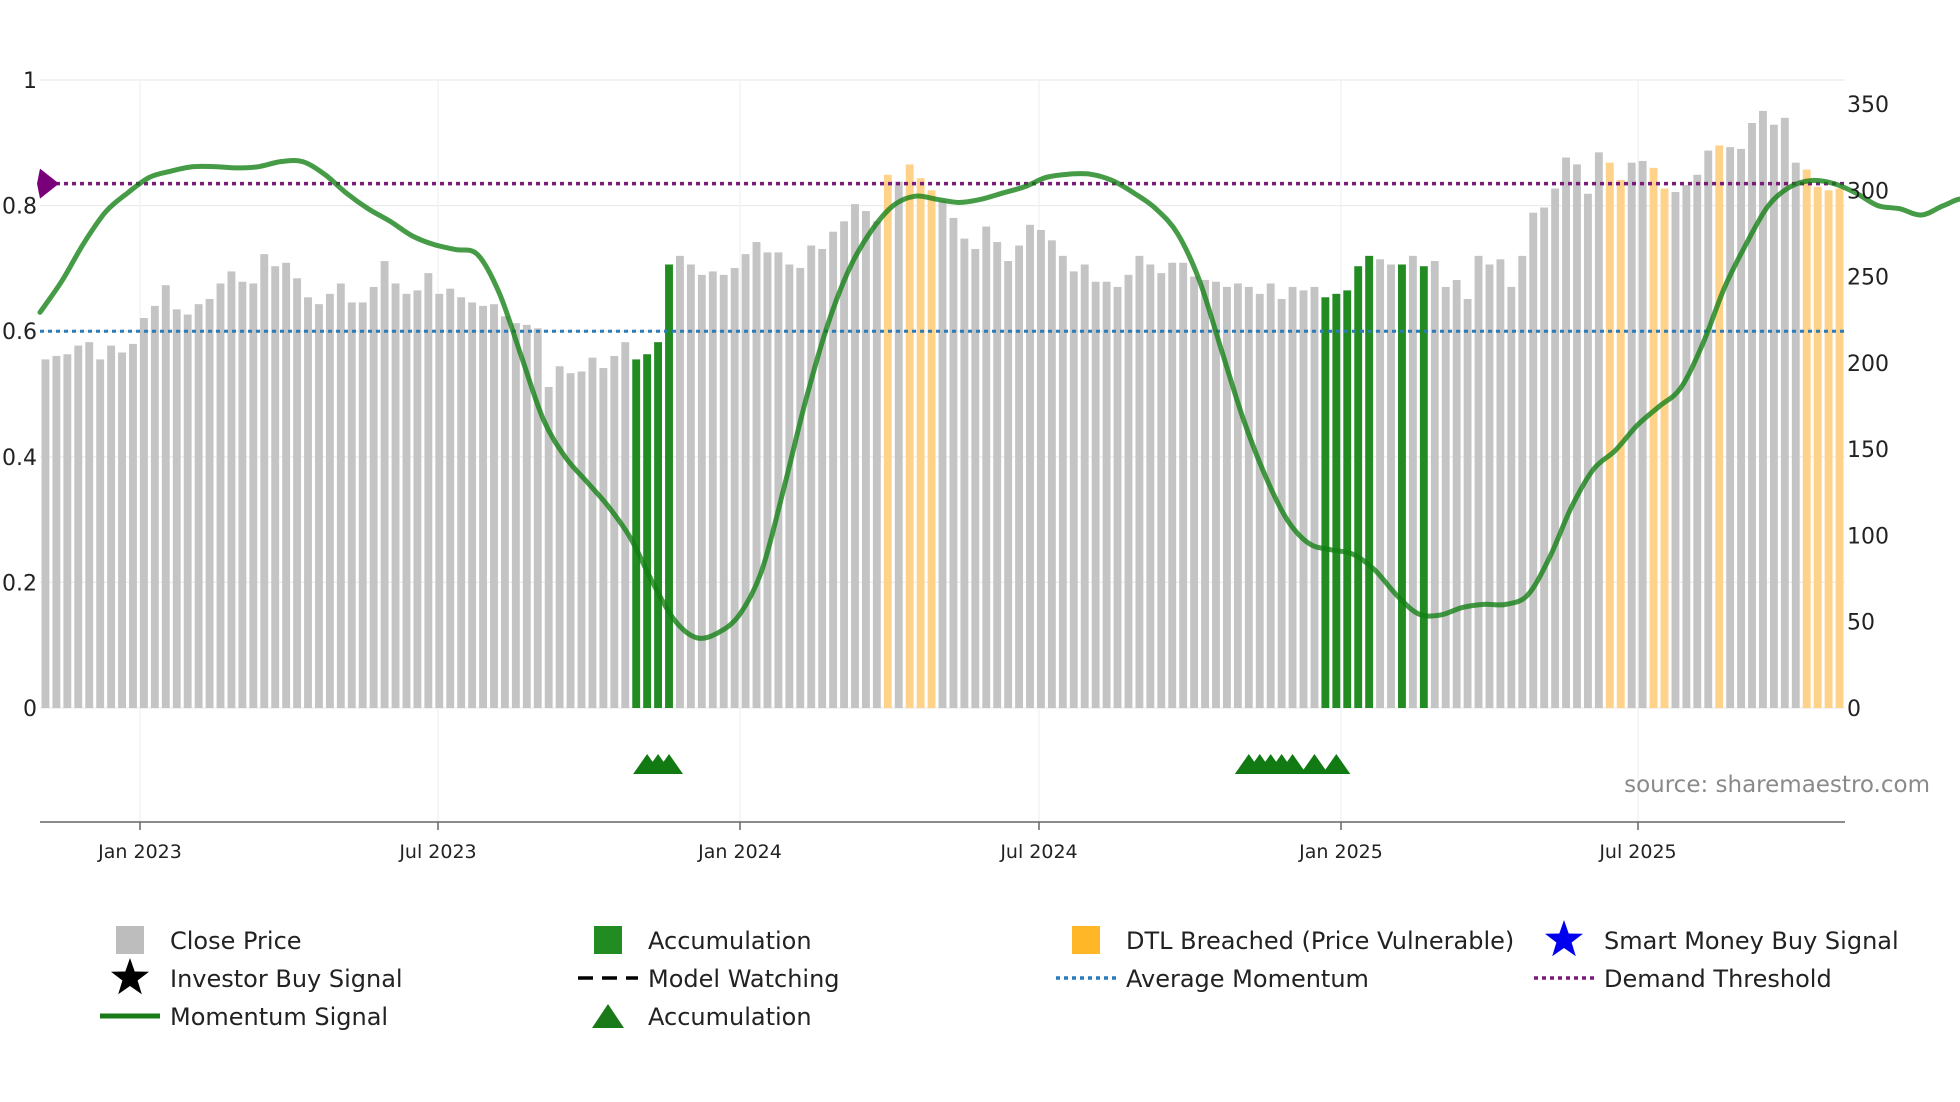 The image size is (1960, 1102). I want to click on y-right-tick-label: 50, so click(1861, 623).